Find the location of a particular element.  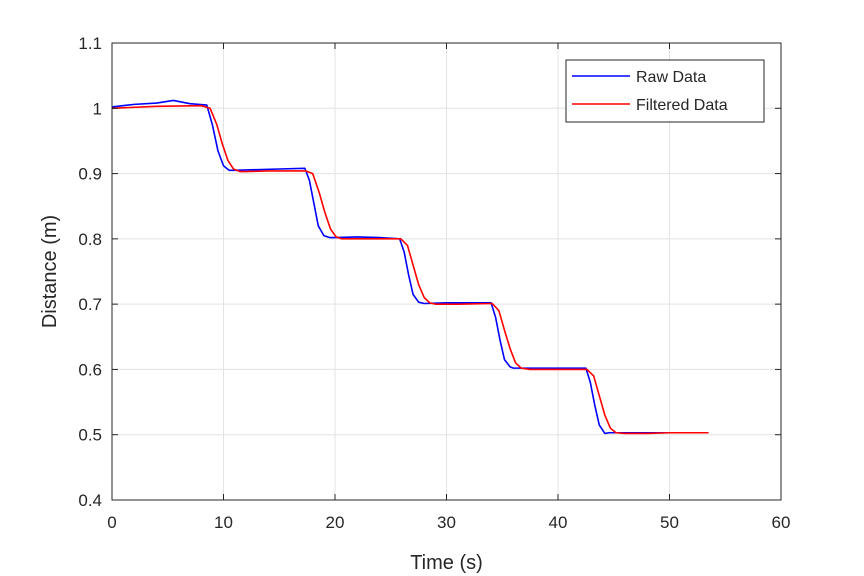

y-tick-label: 0.5 is located at coordinates (90, 435).